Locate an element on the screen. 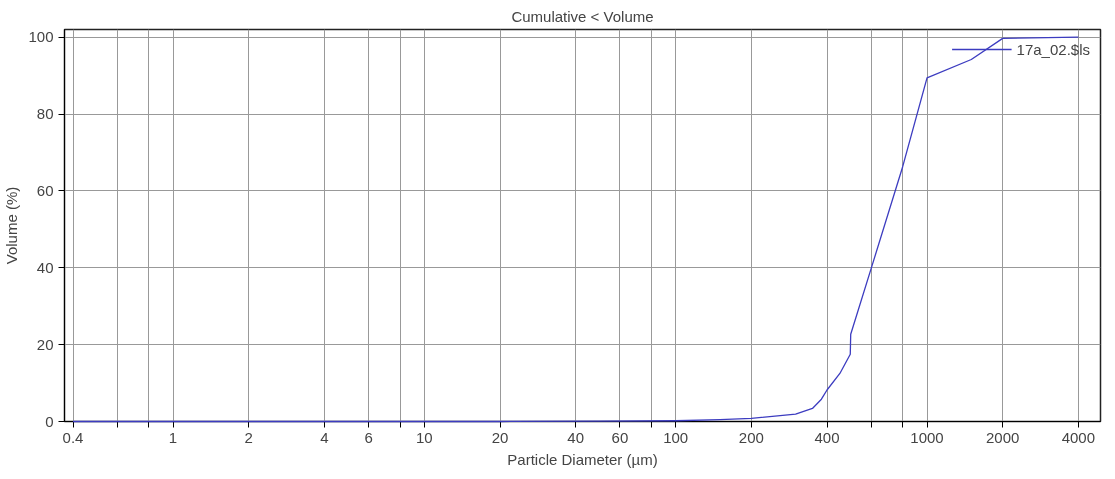  x-tick-label: 60 is located at coordinates (620, 437).